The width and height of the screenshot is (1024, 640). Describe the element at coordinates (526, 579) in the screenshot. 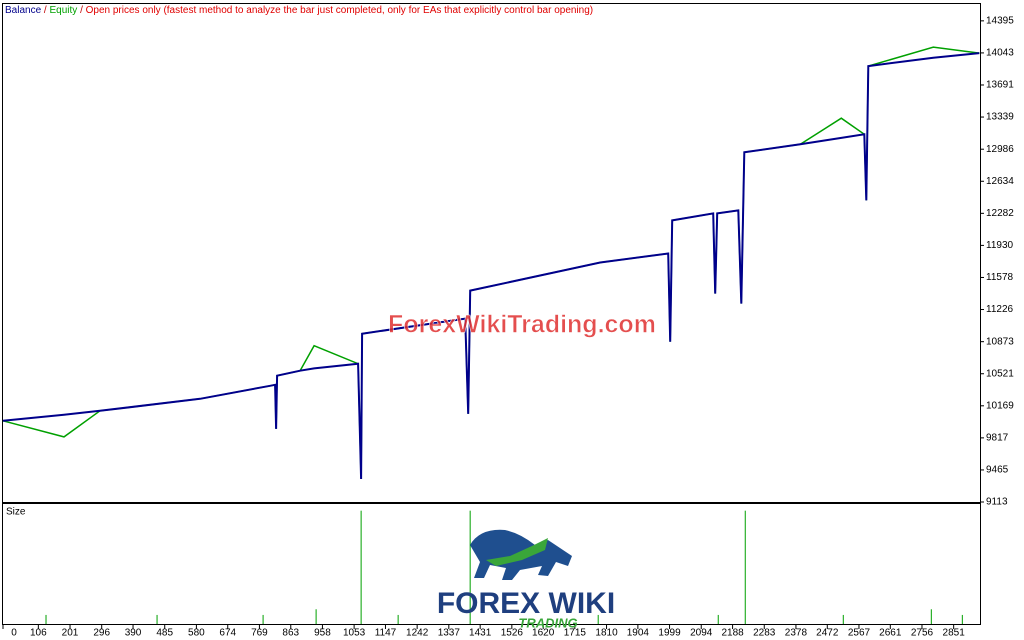

I see `logo: FOREX WIKI TRADING` at that location.